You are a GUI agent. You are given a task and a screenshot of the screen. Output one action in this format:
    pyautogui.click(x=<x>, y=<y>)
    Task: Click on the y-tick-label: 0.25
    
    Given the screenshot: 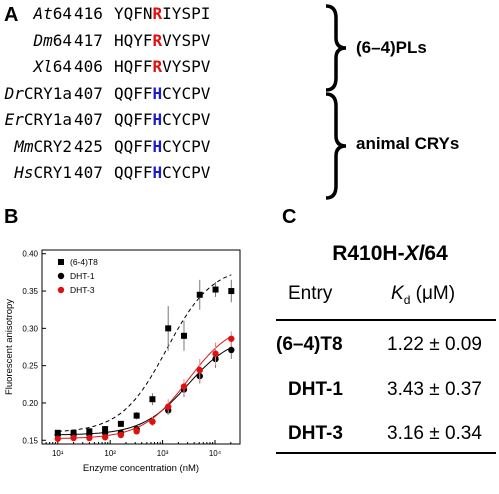 What is the action you would take?
    pyautogui.click(x=30, y=366)
    